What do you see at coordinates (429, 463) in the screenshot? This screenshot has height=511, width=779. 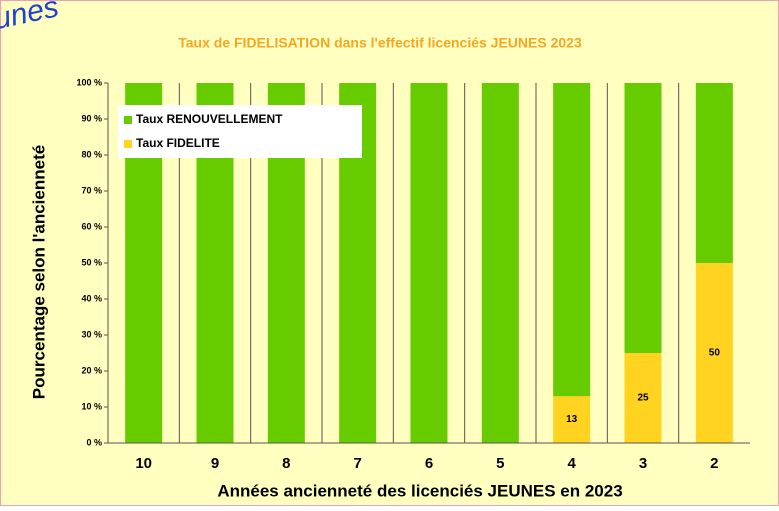 I see `x-tick-label: 6` at bounding box center [429, 463].